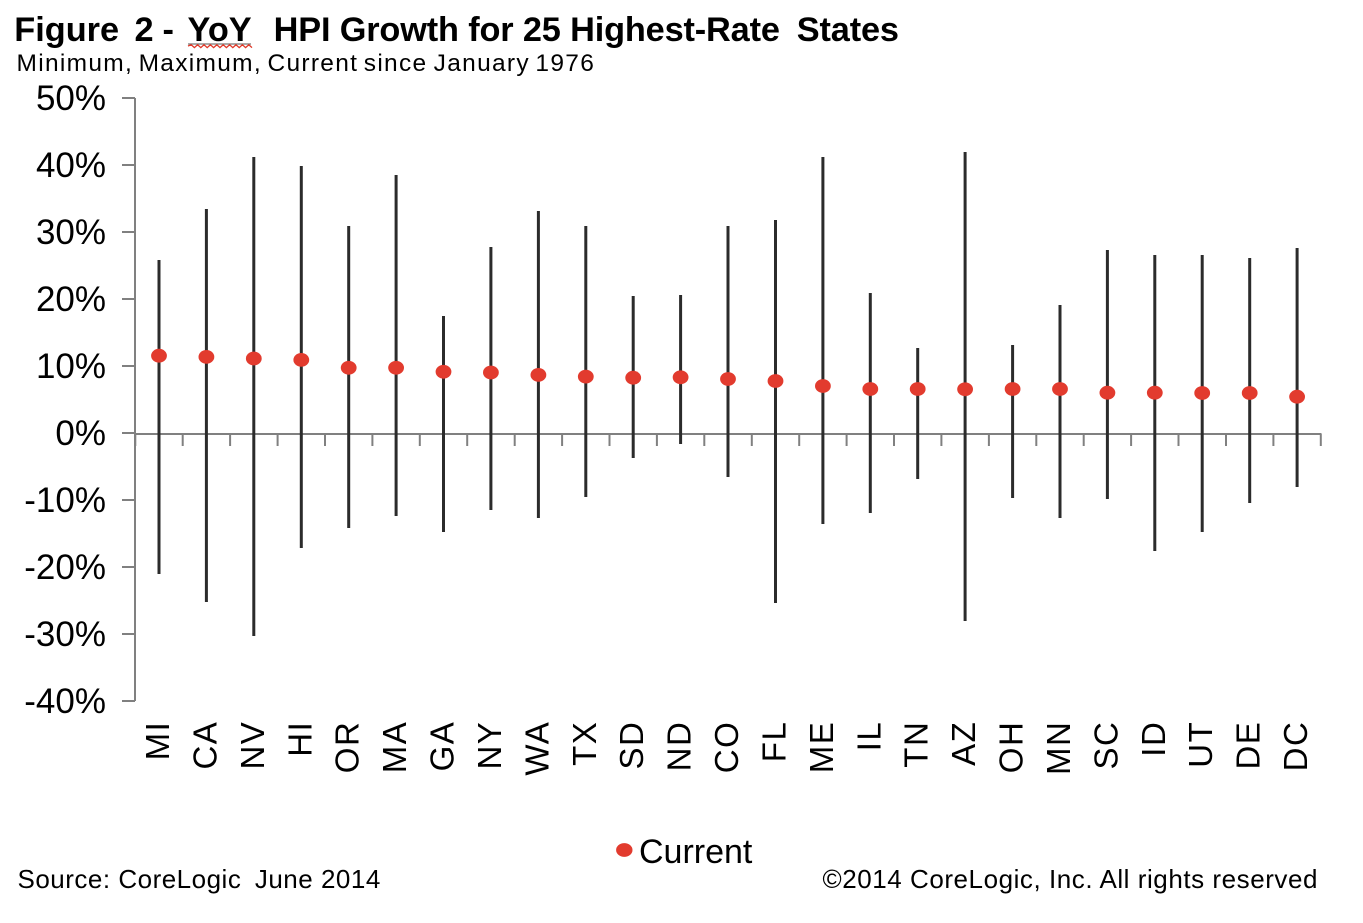 The width and height of the screenshot is (1363, 923). What do you see at coordinates (220, 30) in the screenshot?
I see `svg-text: YoY` at bounding box center [220, 30].